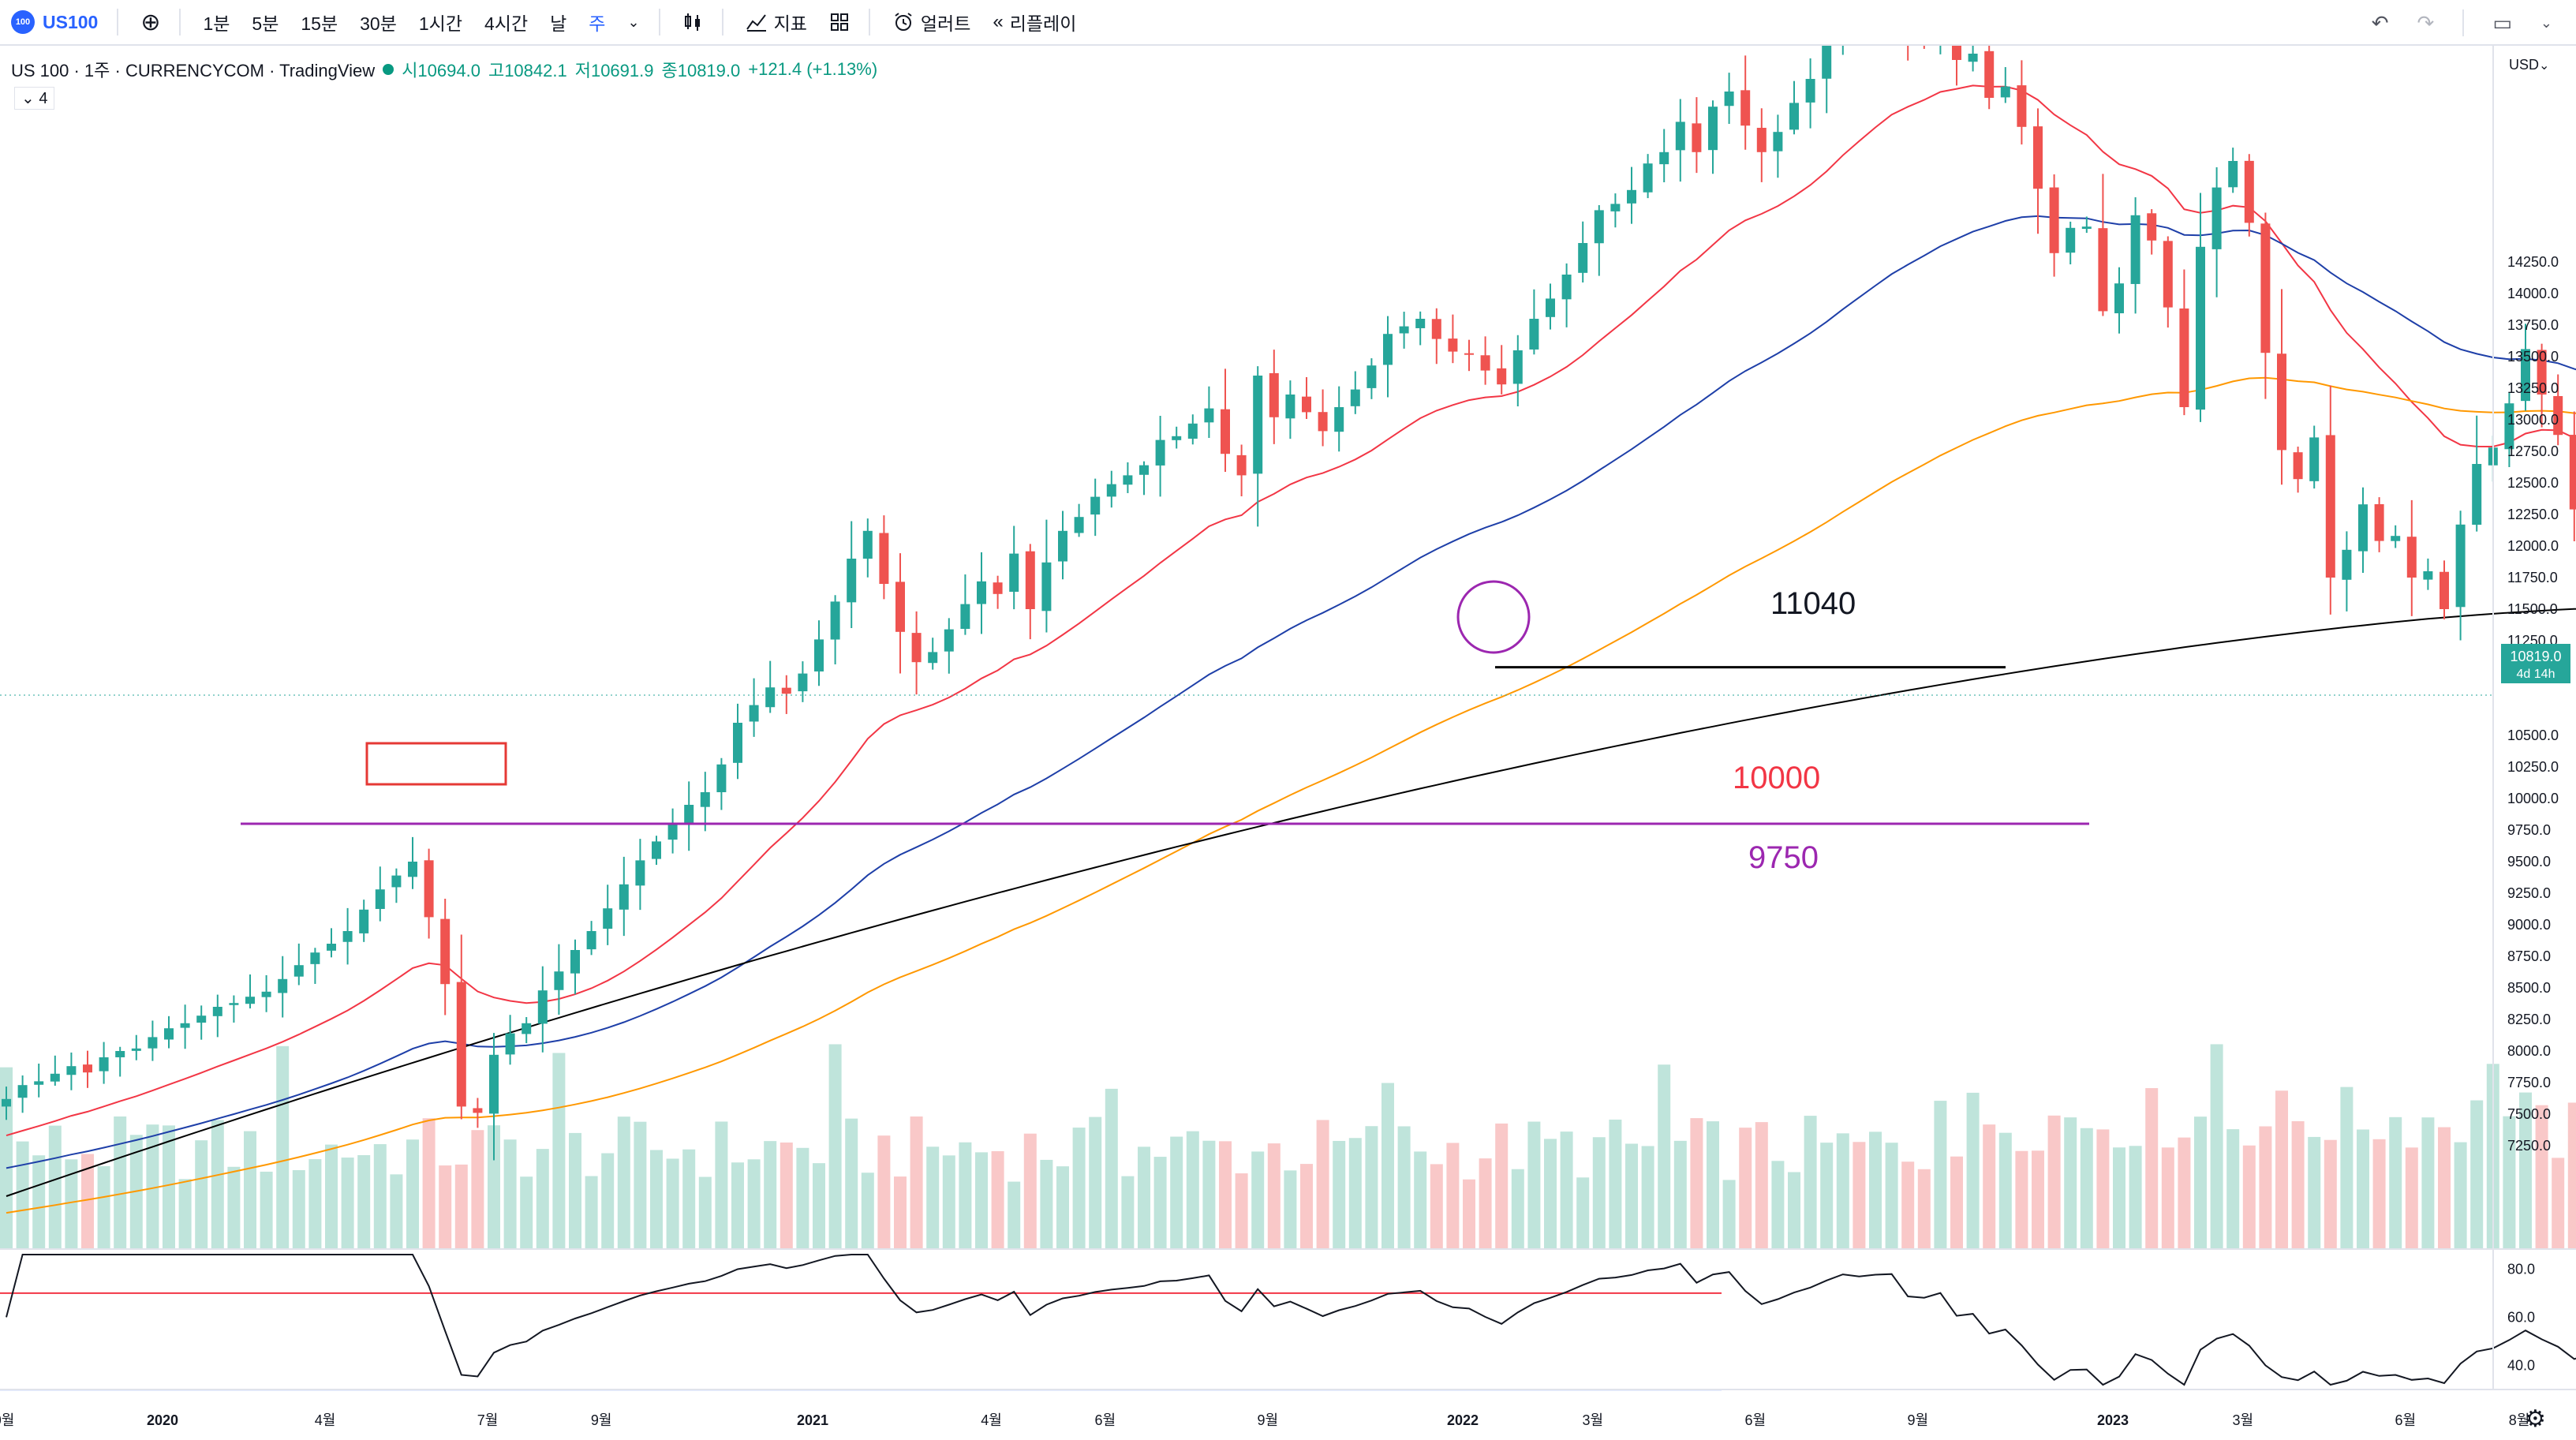 Image resolution: width=2576 pixels, height=1440 pixels. What do you see at coordinates (265, 23) in the screenshot?
I see `interval-5m: 5분` at bounding box center [265, 23].